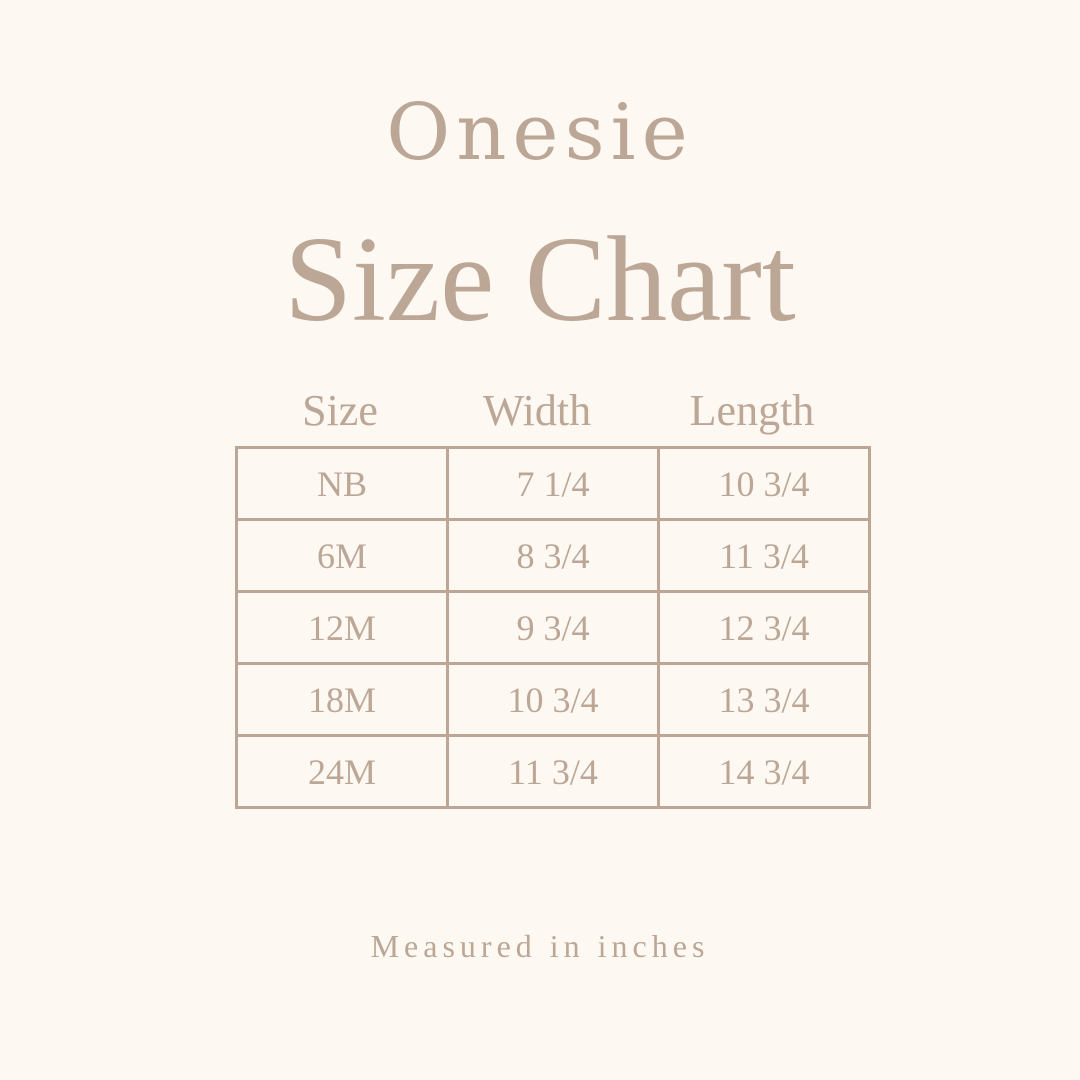  I want to click on cell-width: 7 1/4, so click(553, 483).